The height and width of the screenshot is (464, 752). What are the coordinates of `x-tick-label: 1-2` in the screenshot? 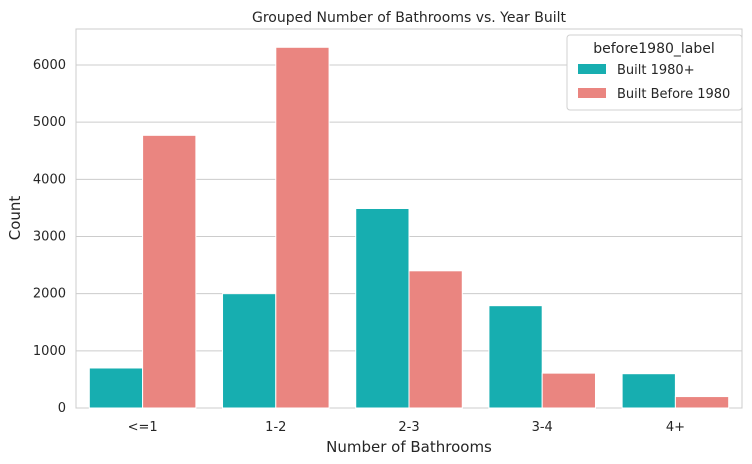 It's located at (275, 427).